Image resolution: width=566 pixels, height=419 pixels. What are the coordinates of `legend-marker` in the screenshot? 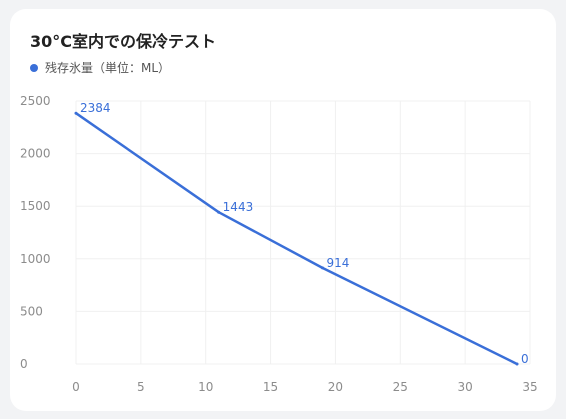 It's located at (34, 67).